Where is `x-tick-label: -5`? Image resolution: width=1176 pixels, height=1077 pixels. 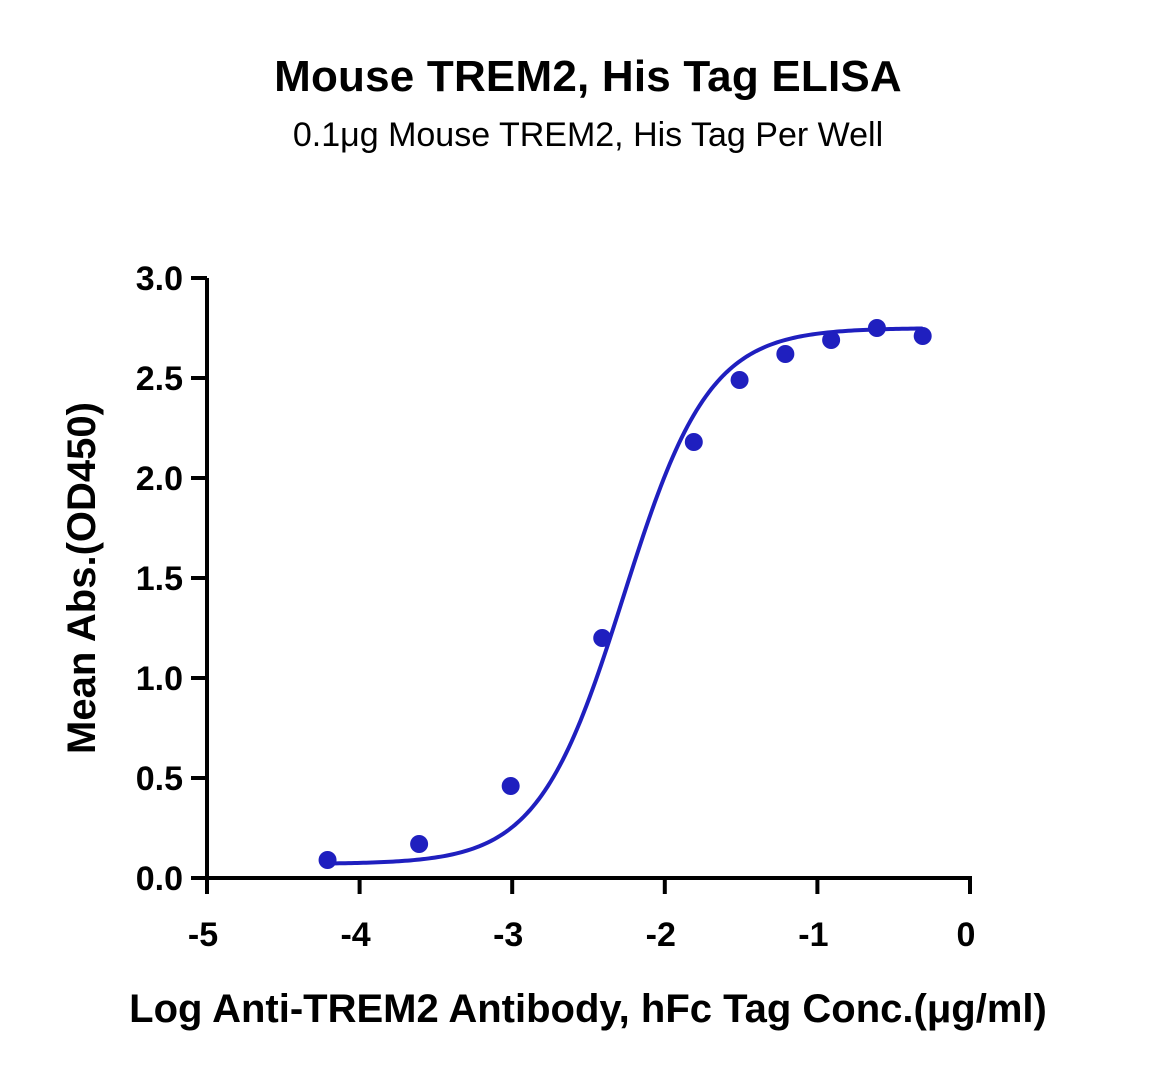 x-tick-label: -5 is located at coordinates (203, 935).